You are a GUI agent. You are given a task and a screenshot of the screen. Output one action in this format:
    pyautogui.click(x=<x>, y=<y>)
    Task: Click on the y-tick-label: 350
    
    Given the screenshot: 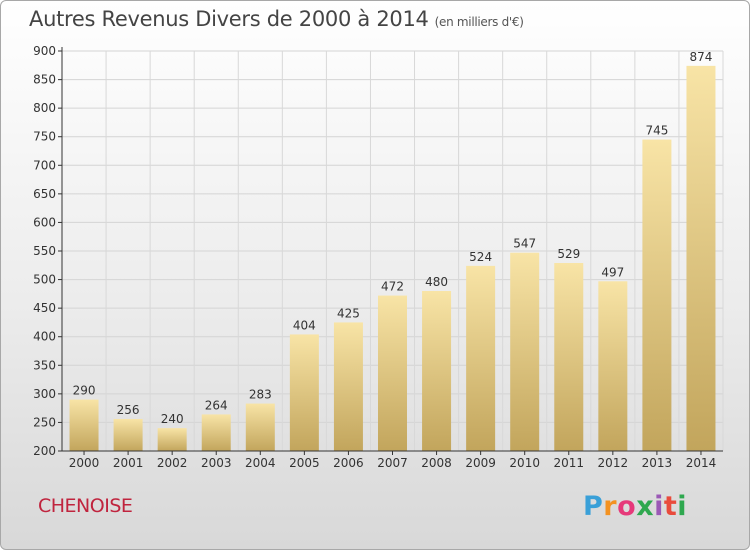 What is the action you would take?
    pyautogui.click(x=44, y=365)
    